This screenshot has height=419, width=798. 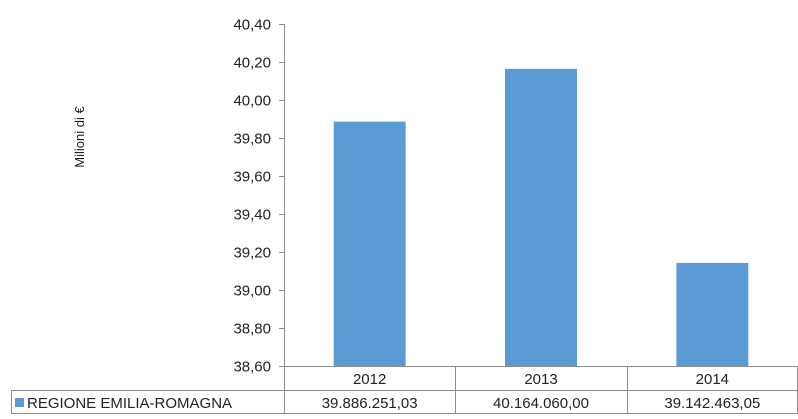 What do you see at coordinates (252, 329) in the screenshot?
I see `y-tick-label: 38,80` at bounding box center [252, 329].